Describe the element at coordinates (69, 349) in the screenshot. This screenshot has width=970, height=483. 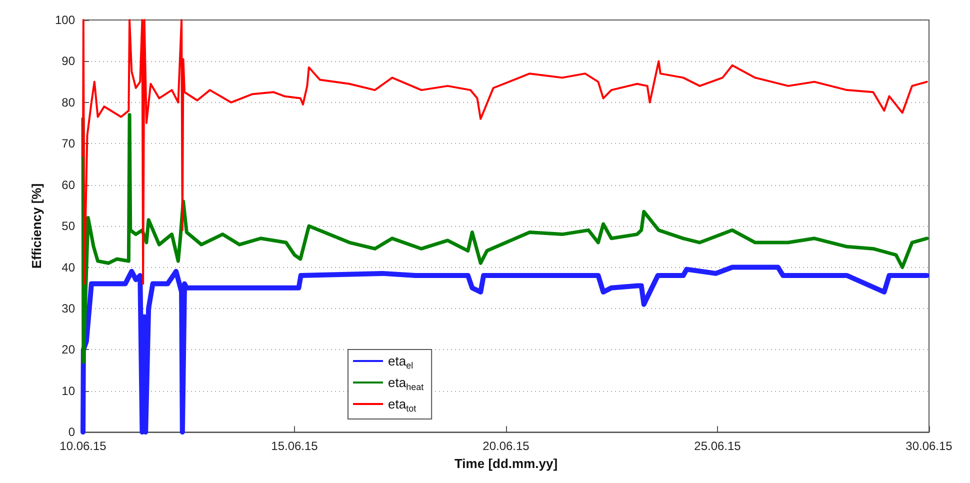
I see `y-tick-label: 20` at that location.